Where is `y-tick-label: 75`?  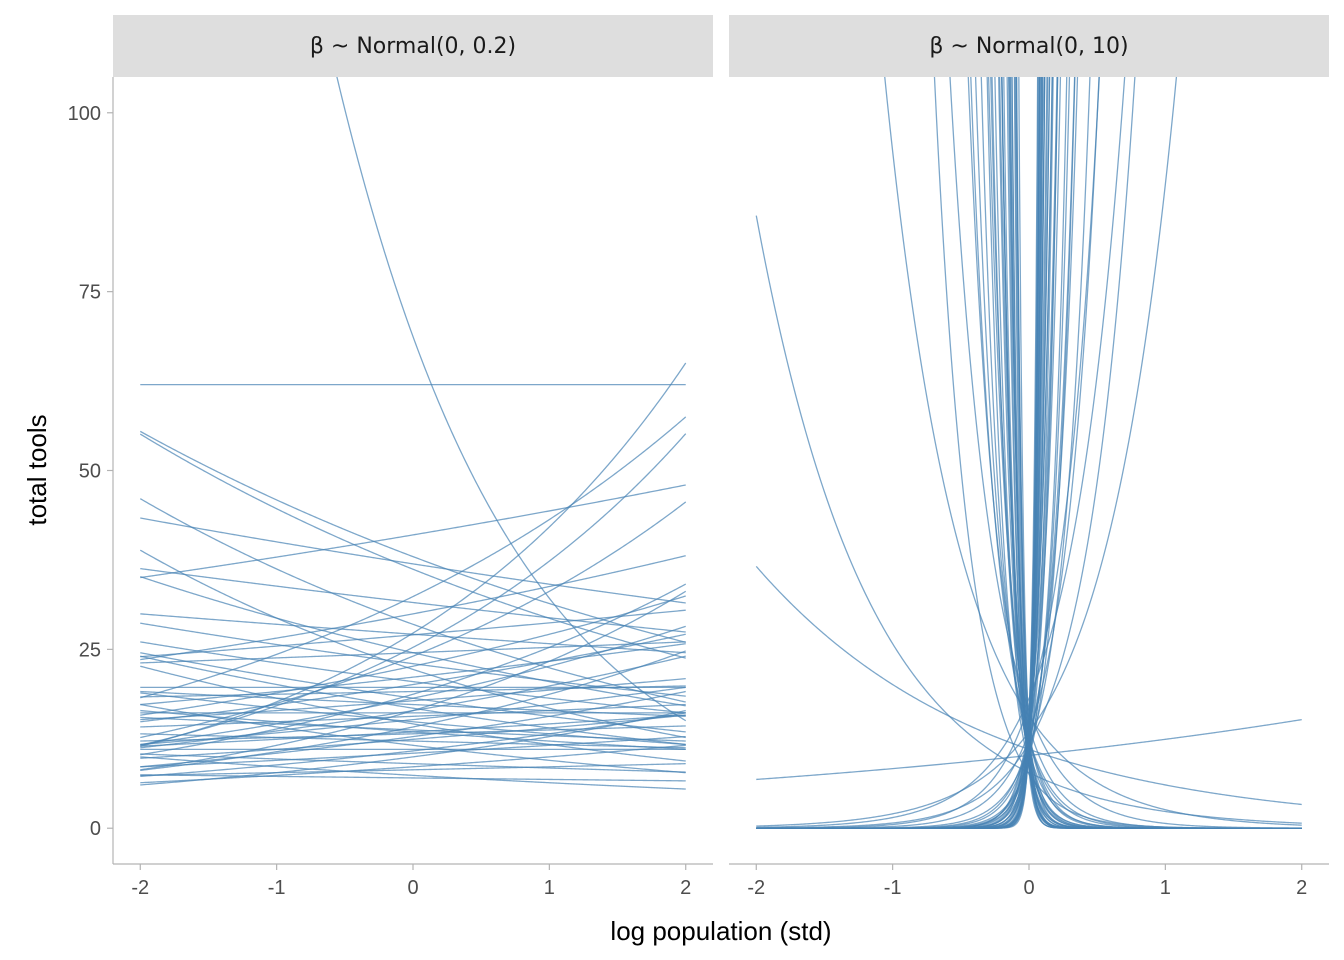
y-tick-label: 75 is located at coordinates (90, 293).